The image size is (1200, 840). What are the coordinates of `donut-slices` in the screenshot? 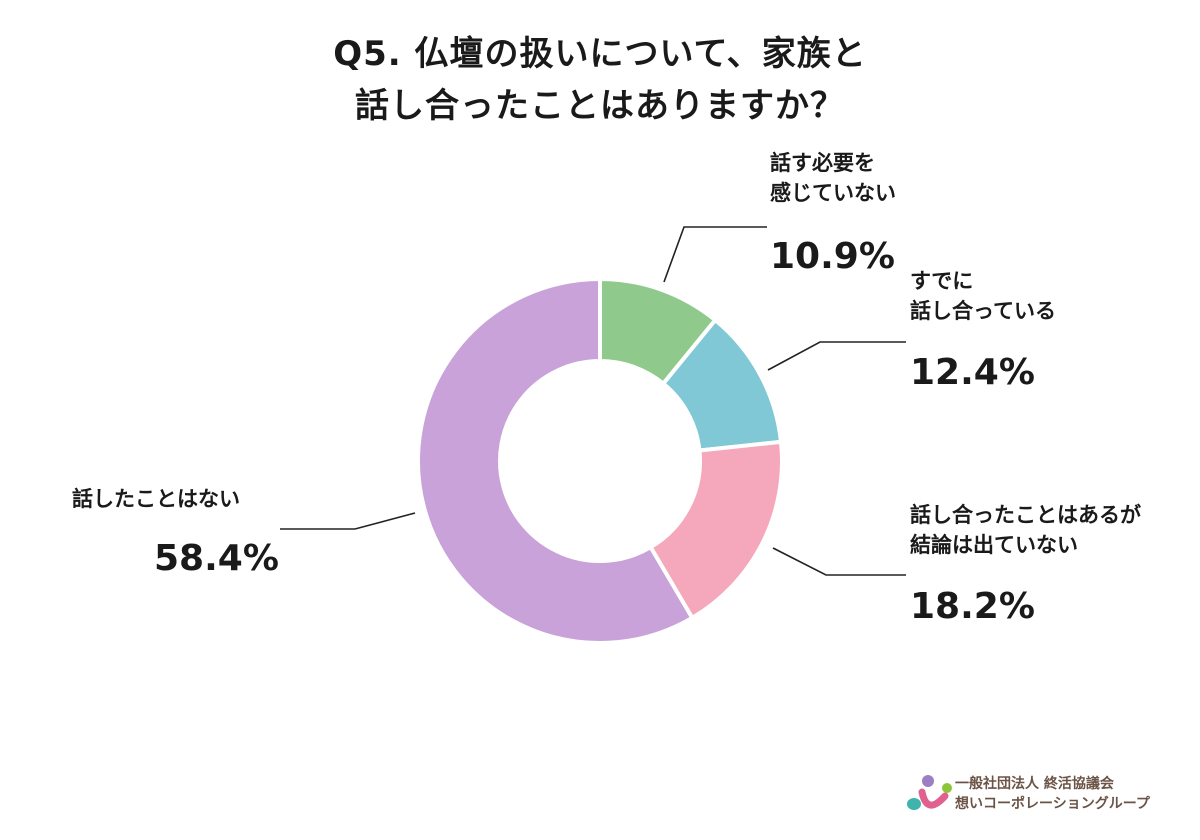 It's located at (600, 460).